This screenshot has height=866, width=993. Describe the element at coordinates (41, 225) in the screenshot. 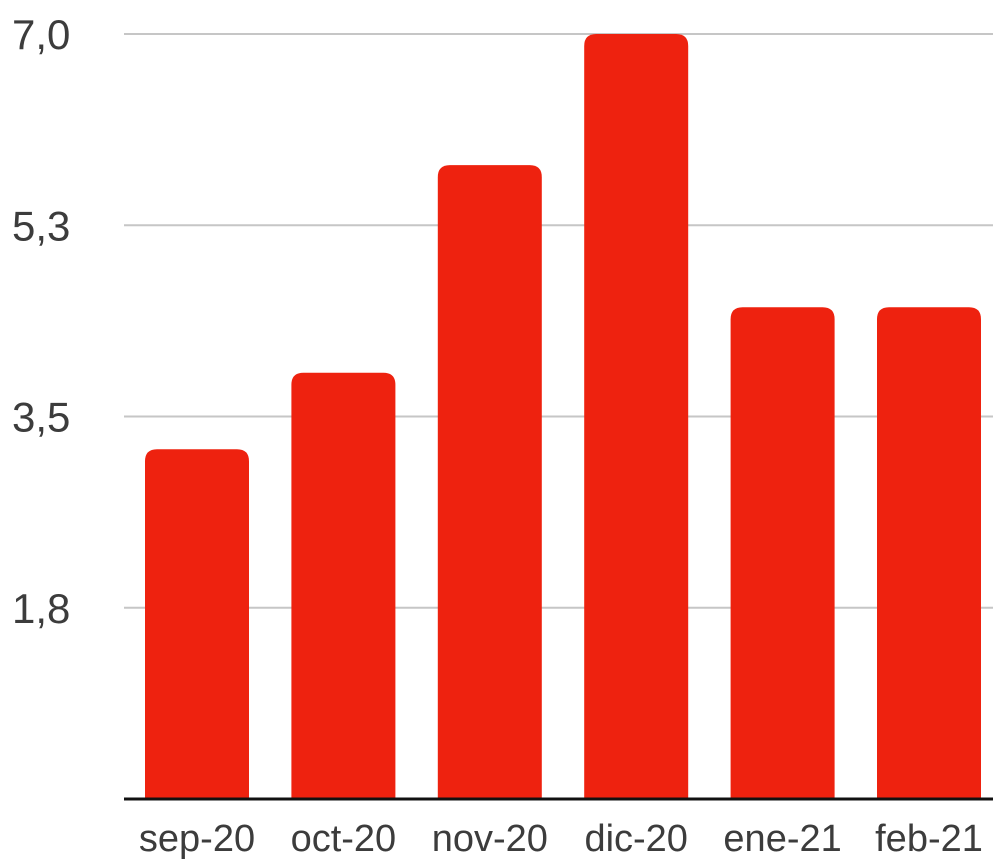

I see `y-tick-label: 5,3` at that location.